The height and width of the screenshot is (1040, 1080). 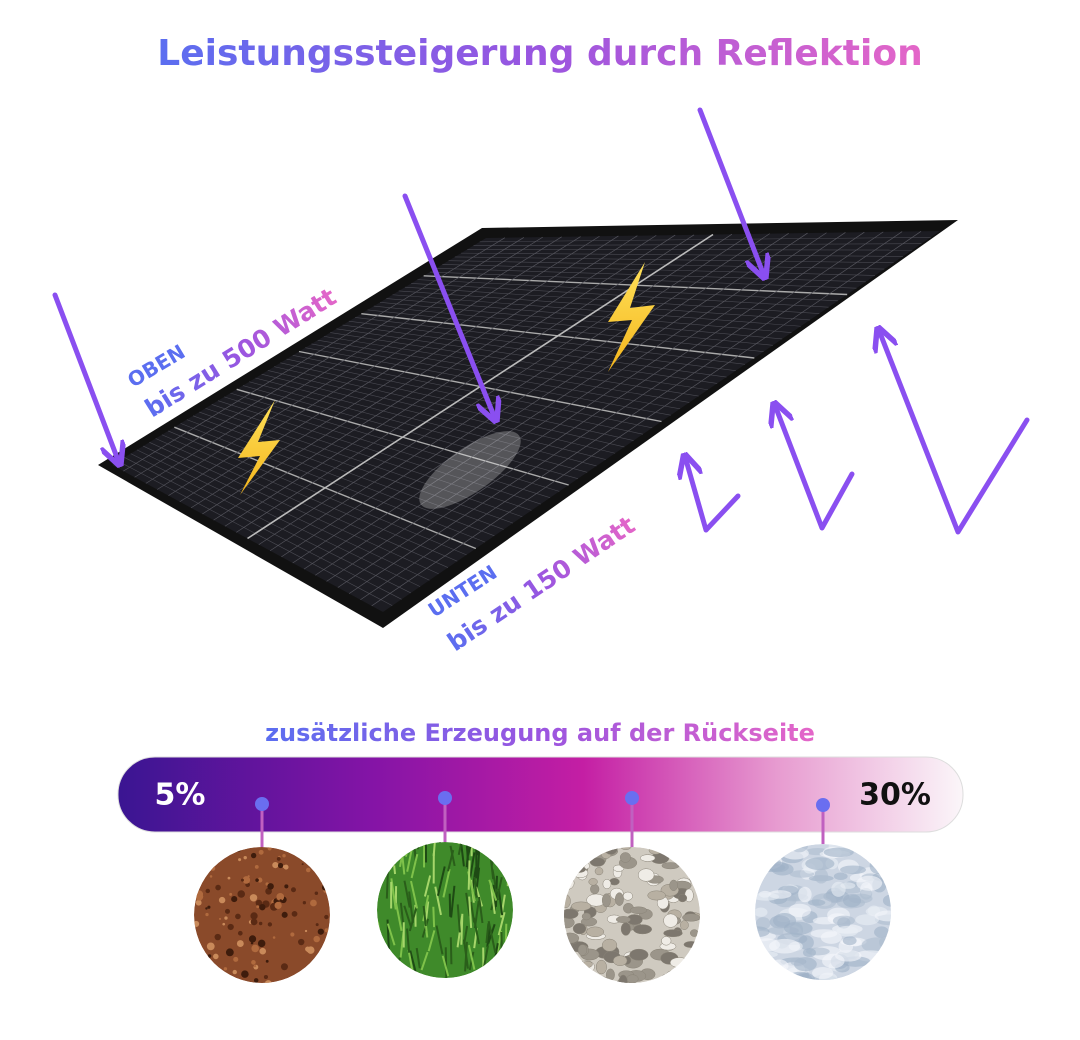 I want to click on reflection-ray, so click(x=815, y=469).